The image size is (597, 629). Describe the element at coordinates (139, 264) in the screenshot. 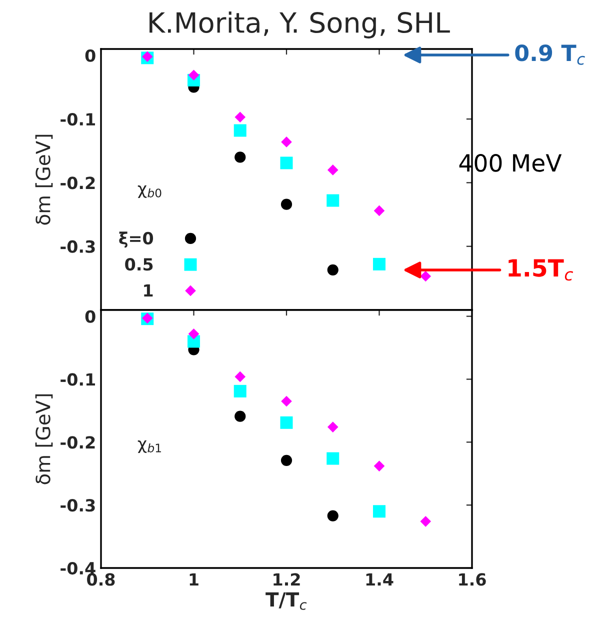

I see `legend-label: 0.5` at that location.